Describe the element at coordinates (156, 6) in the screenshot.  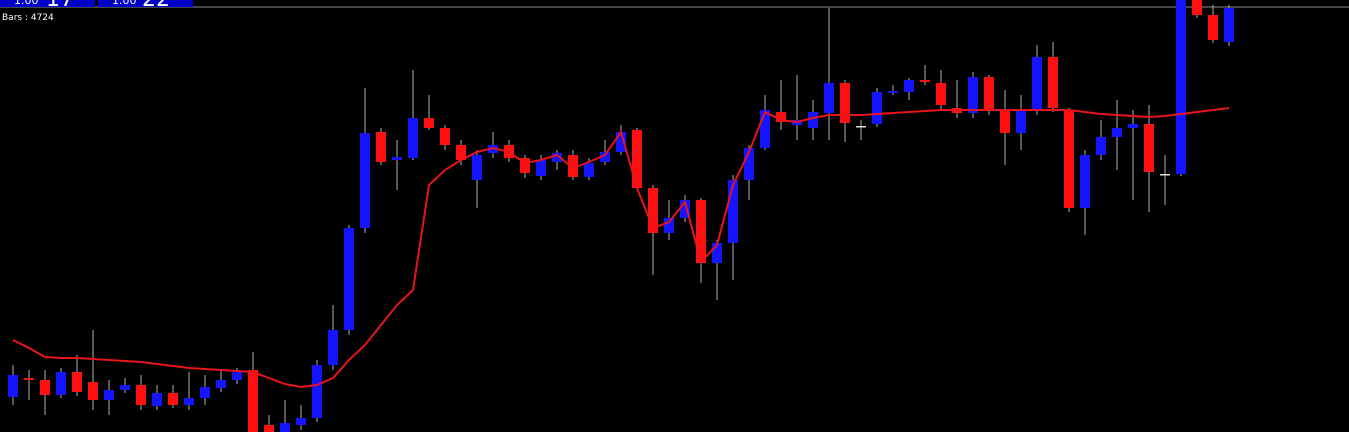
I see `box-value: 22` at that location.